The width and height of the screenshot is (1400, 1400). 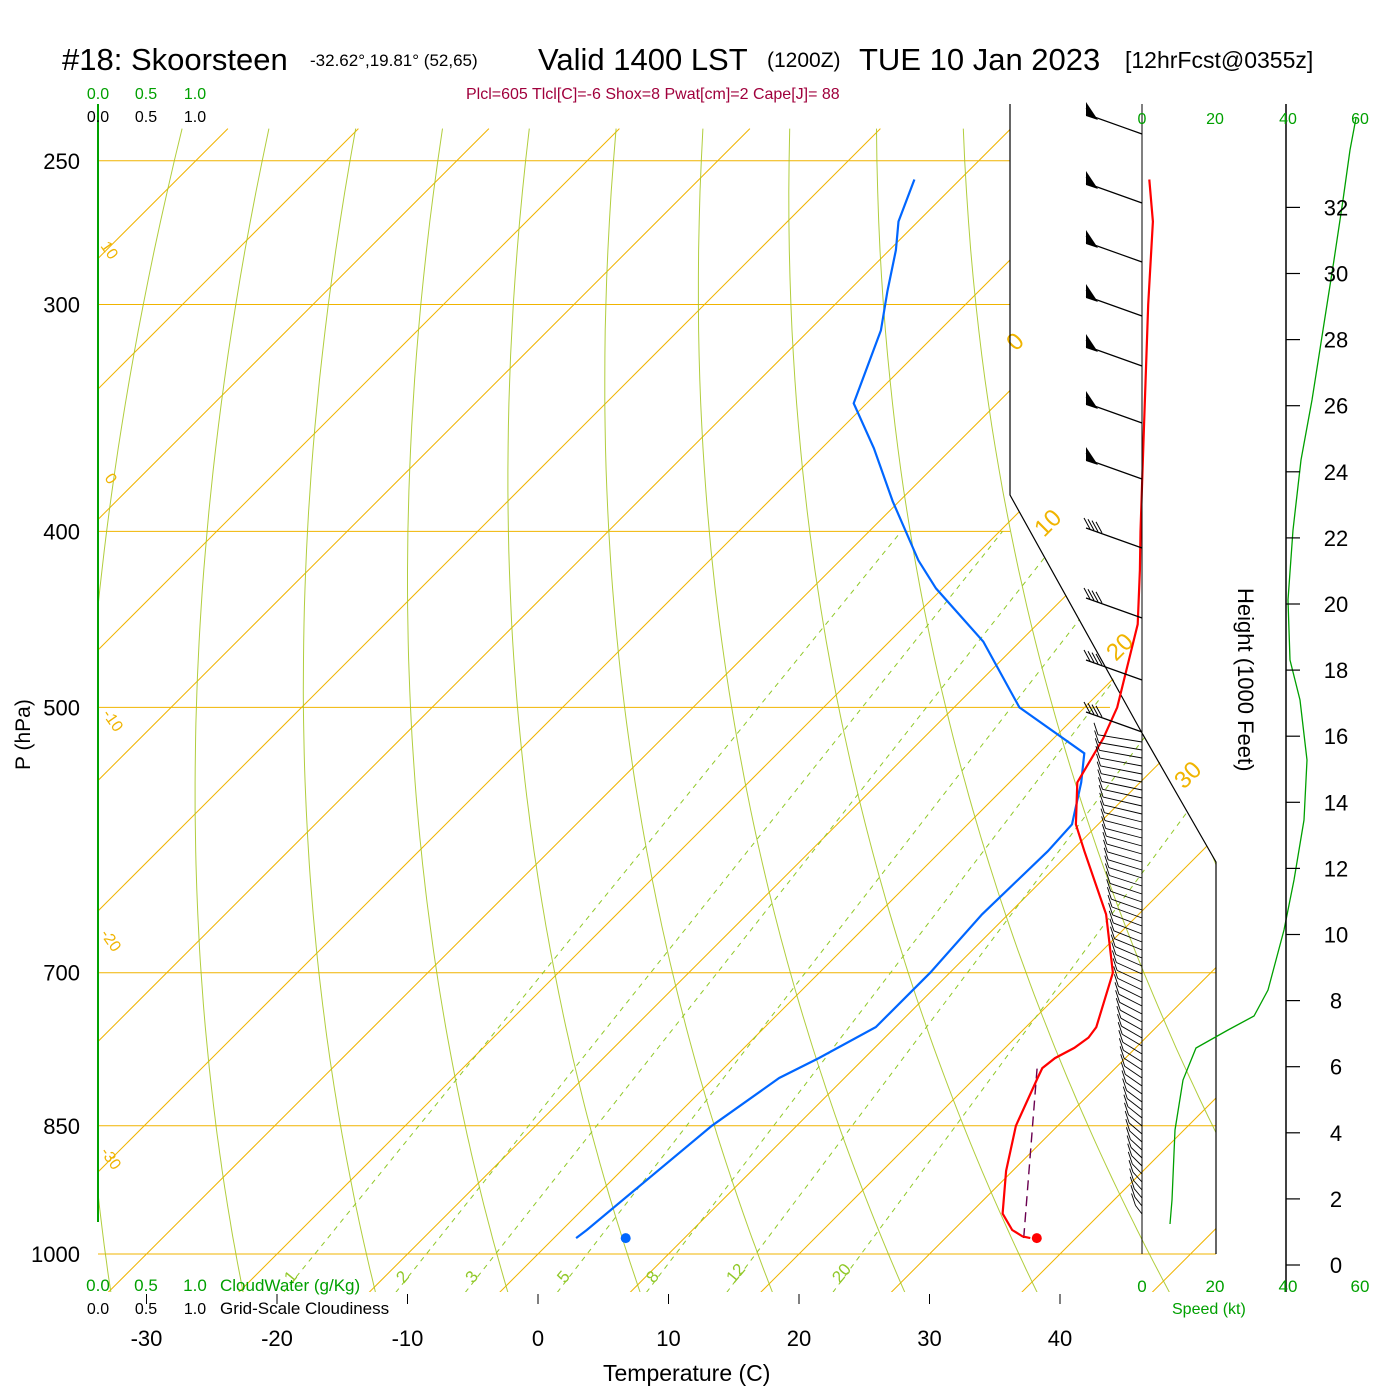 I want to click on mixing-ratio-label: 3, so click(x=472, y=1276).